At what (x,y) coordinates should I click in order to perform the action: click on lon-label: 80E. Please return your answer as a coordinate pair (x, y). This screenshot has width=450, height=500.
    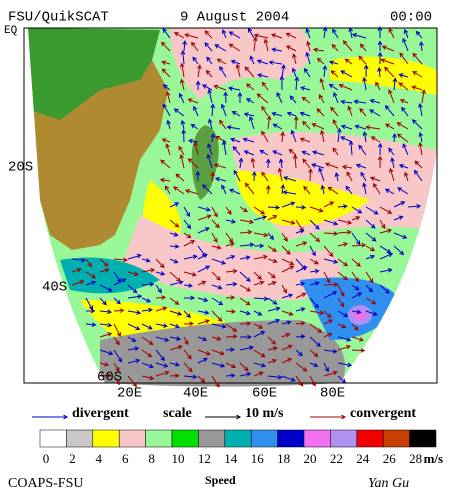
    Looking at the image, I should click on (332, 394).